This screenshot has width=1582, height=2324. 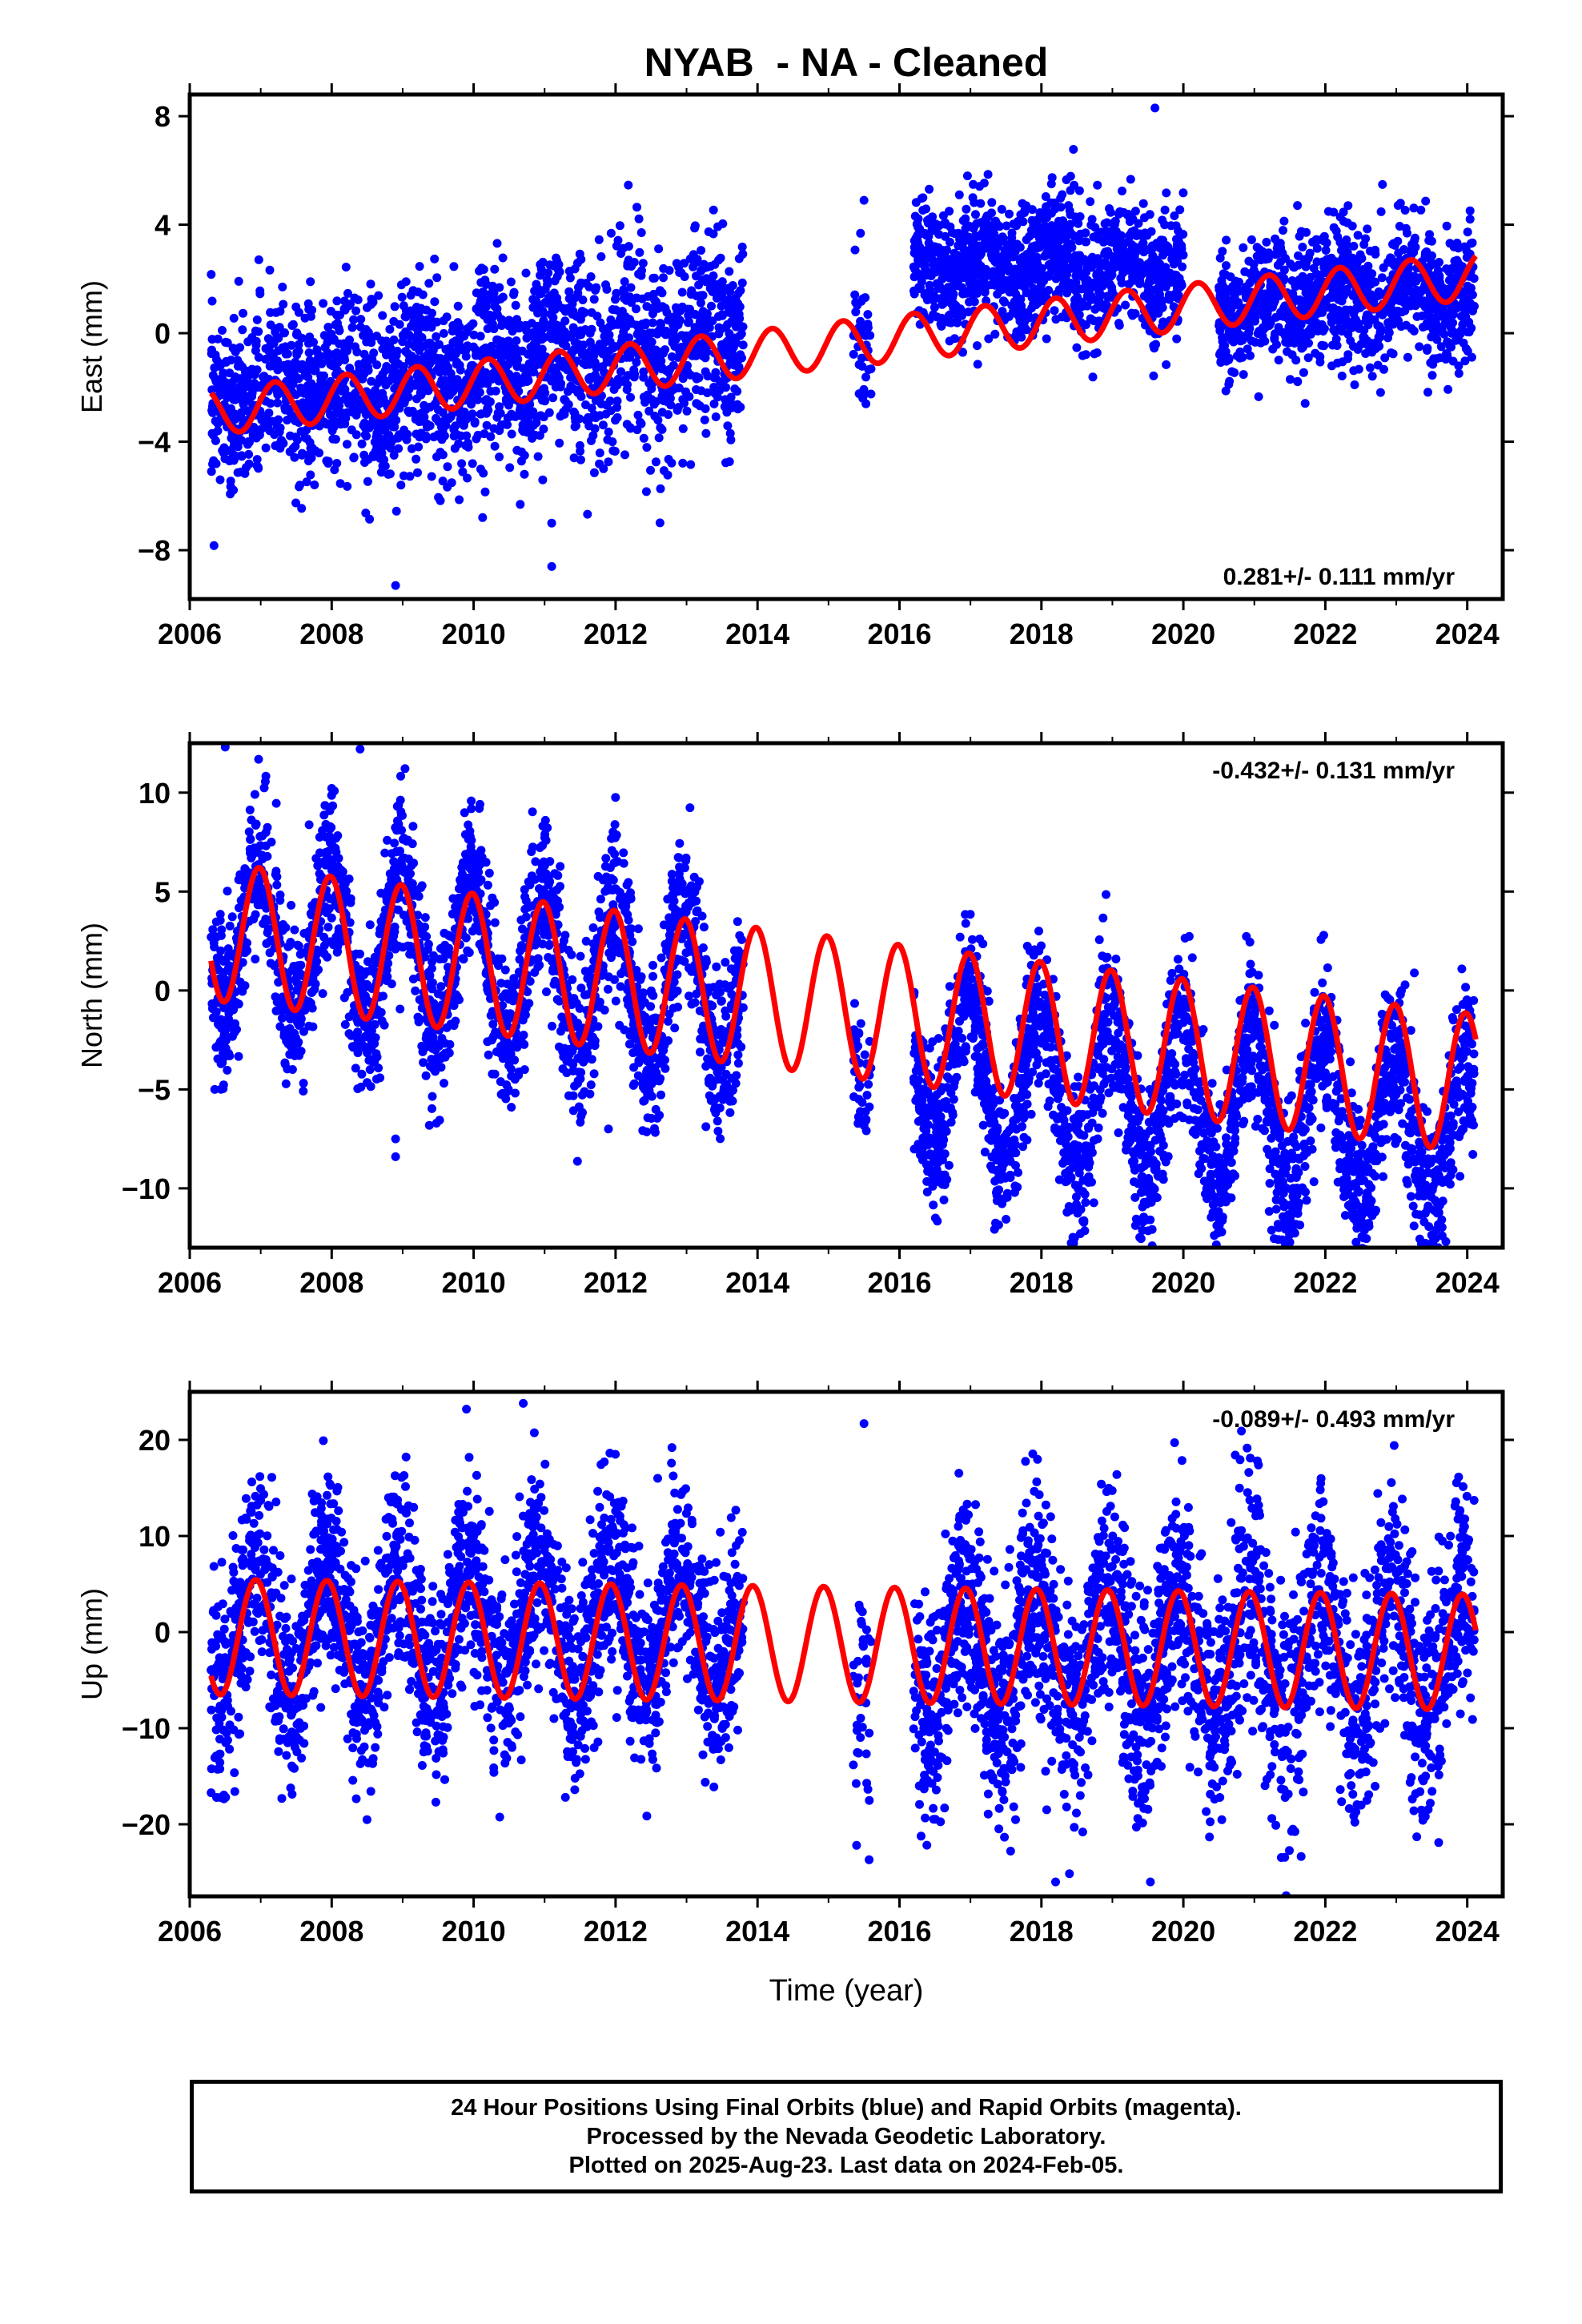 What do you see at coordinates (1339, 577) in the screenshot?
I see `east-velocity-annotation: 0.281+/- 0.111 mm/yr` at bounding box center [1339, 577].